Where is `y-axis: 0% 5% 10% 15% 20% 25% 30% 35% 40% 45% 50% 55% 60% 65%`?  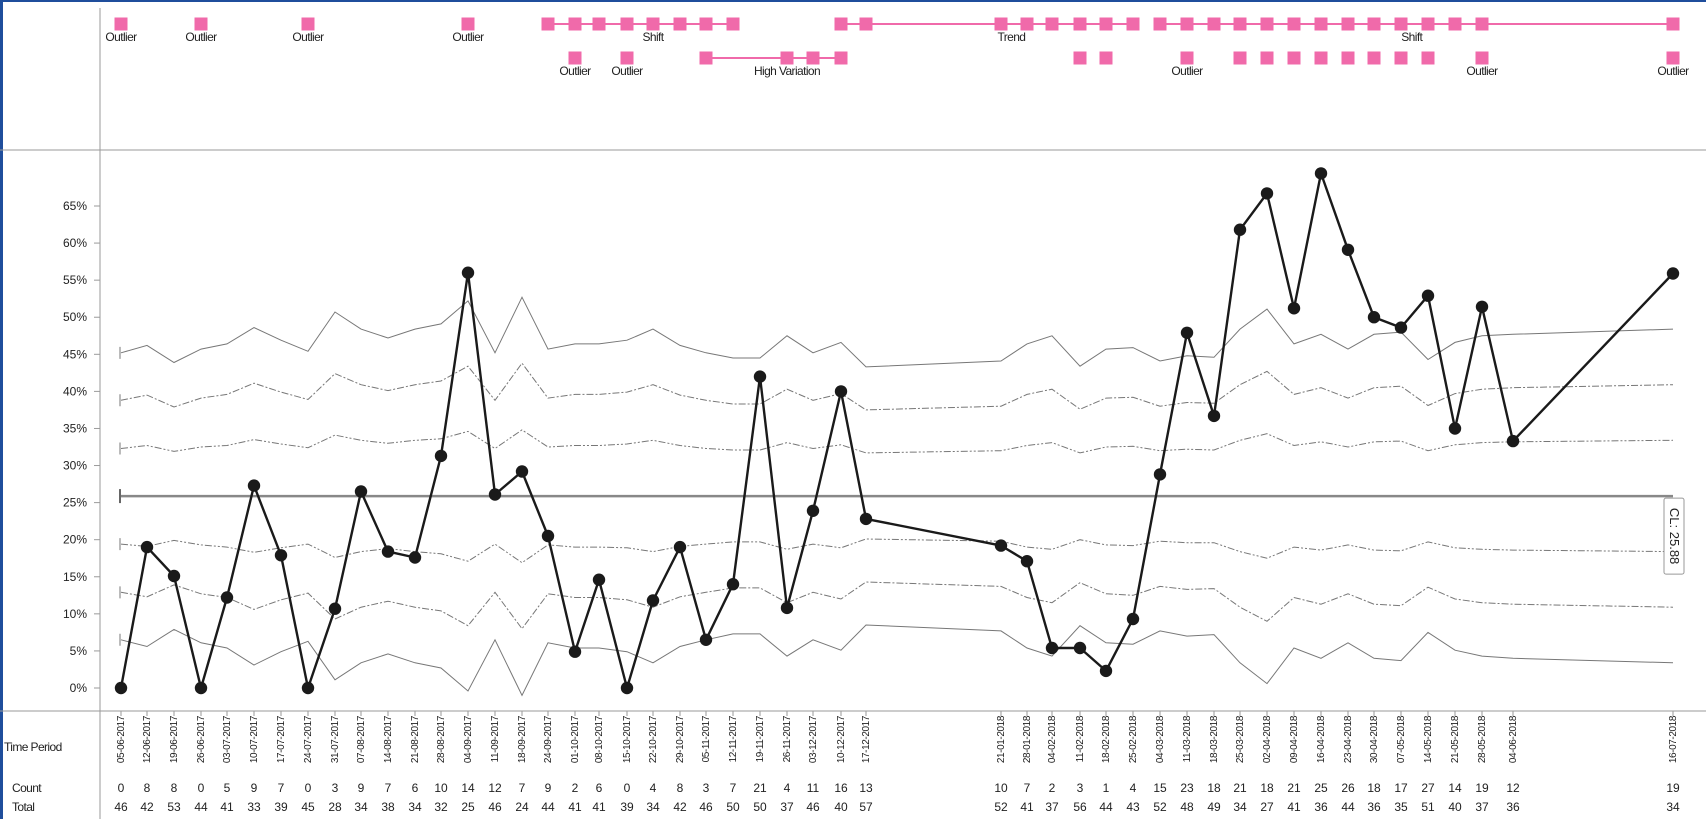 y-axis: 0% 5% 10% 15% 20% 25% 30% 35% 40% 45% 50% 55% 60% 65% is located at coordinates (81, 447).